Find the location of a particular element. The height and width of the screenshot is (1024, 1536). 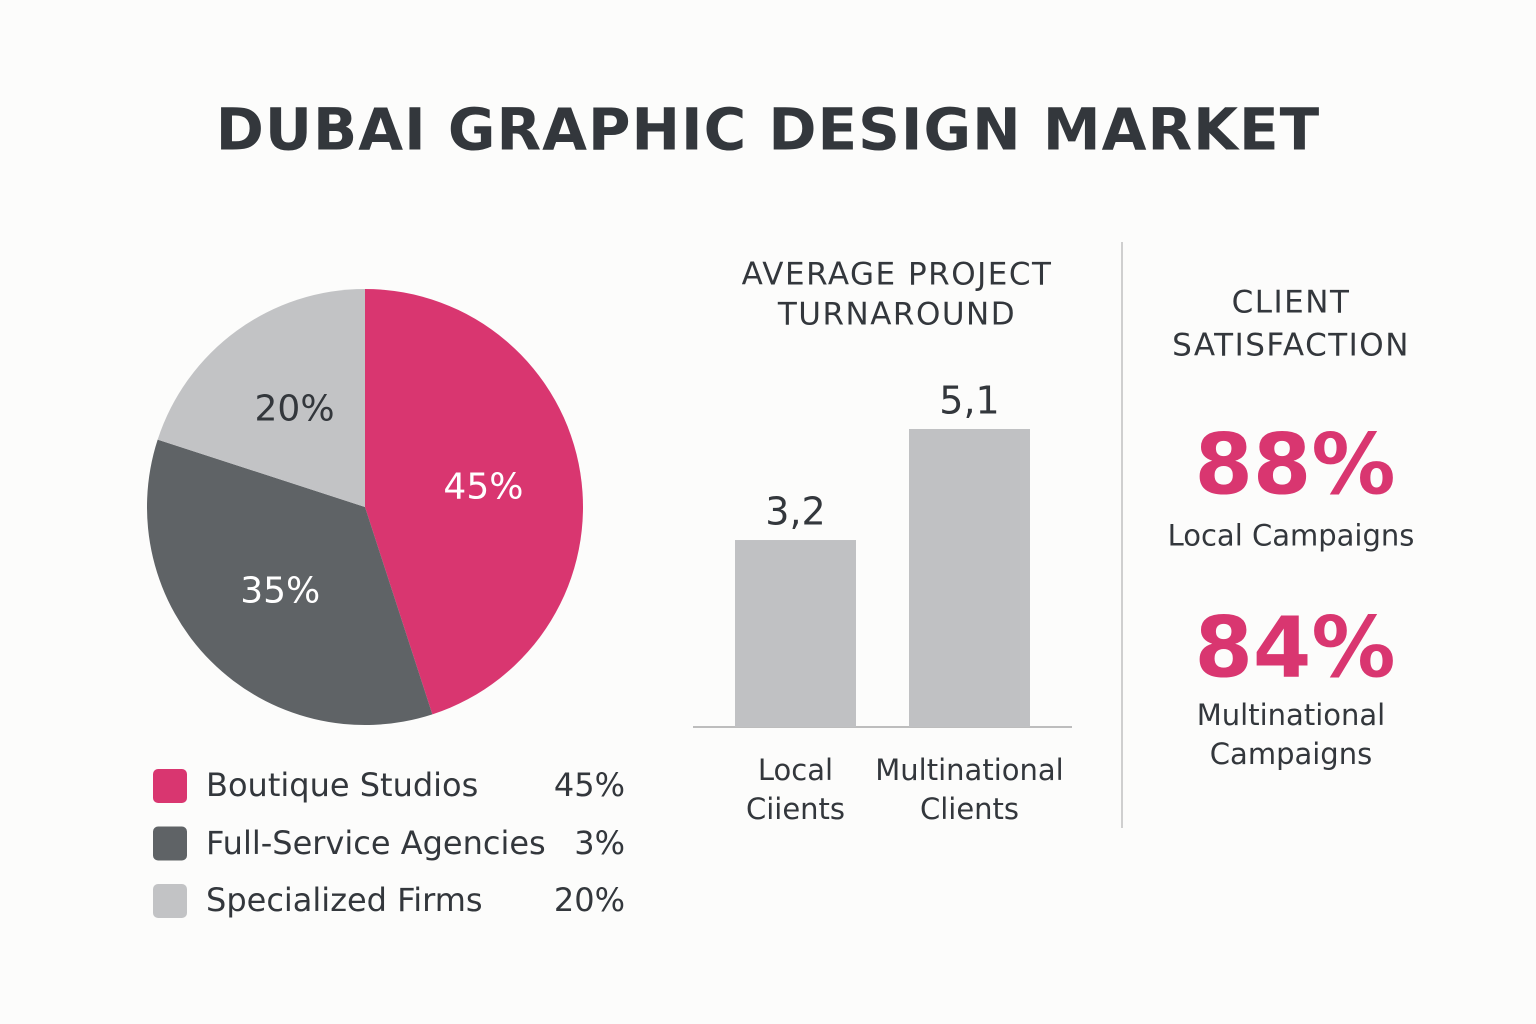

page-title: DUBAI GRAPHIC DESIGN MARKET is located at coordinates (768, 129).